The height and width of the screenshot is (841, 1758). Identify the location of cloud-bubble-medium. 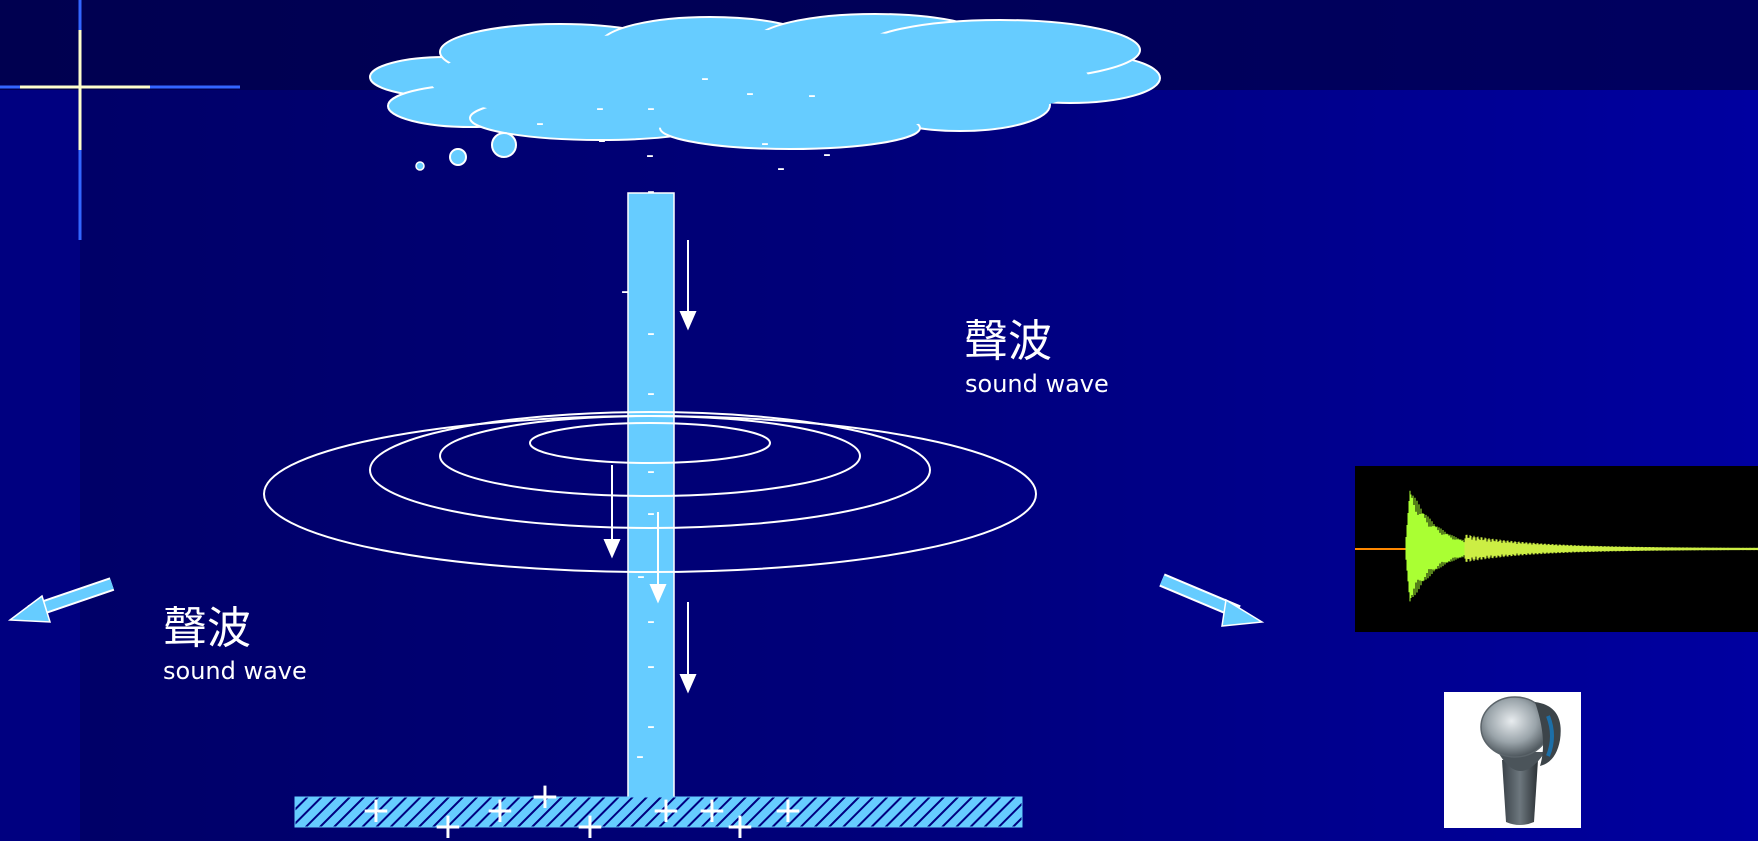
(458, 157).